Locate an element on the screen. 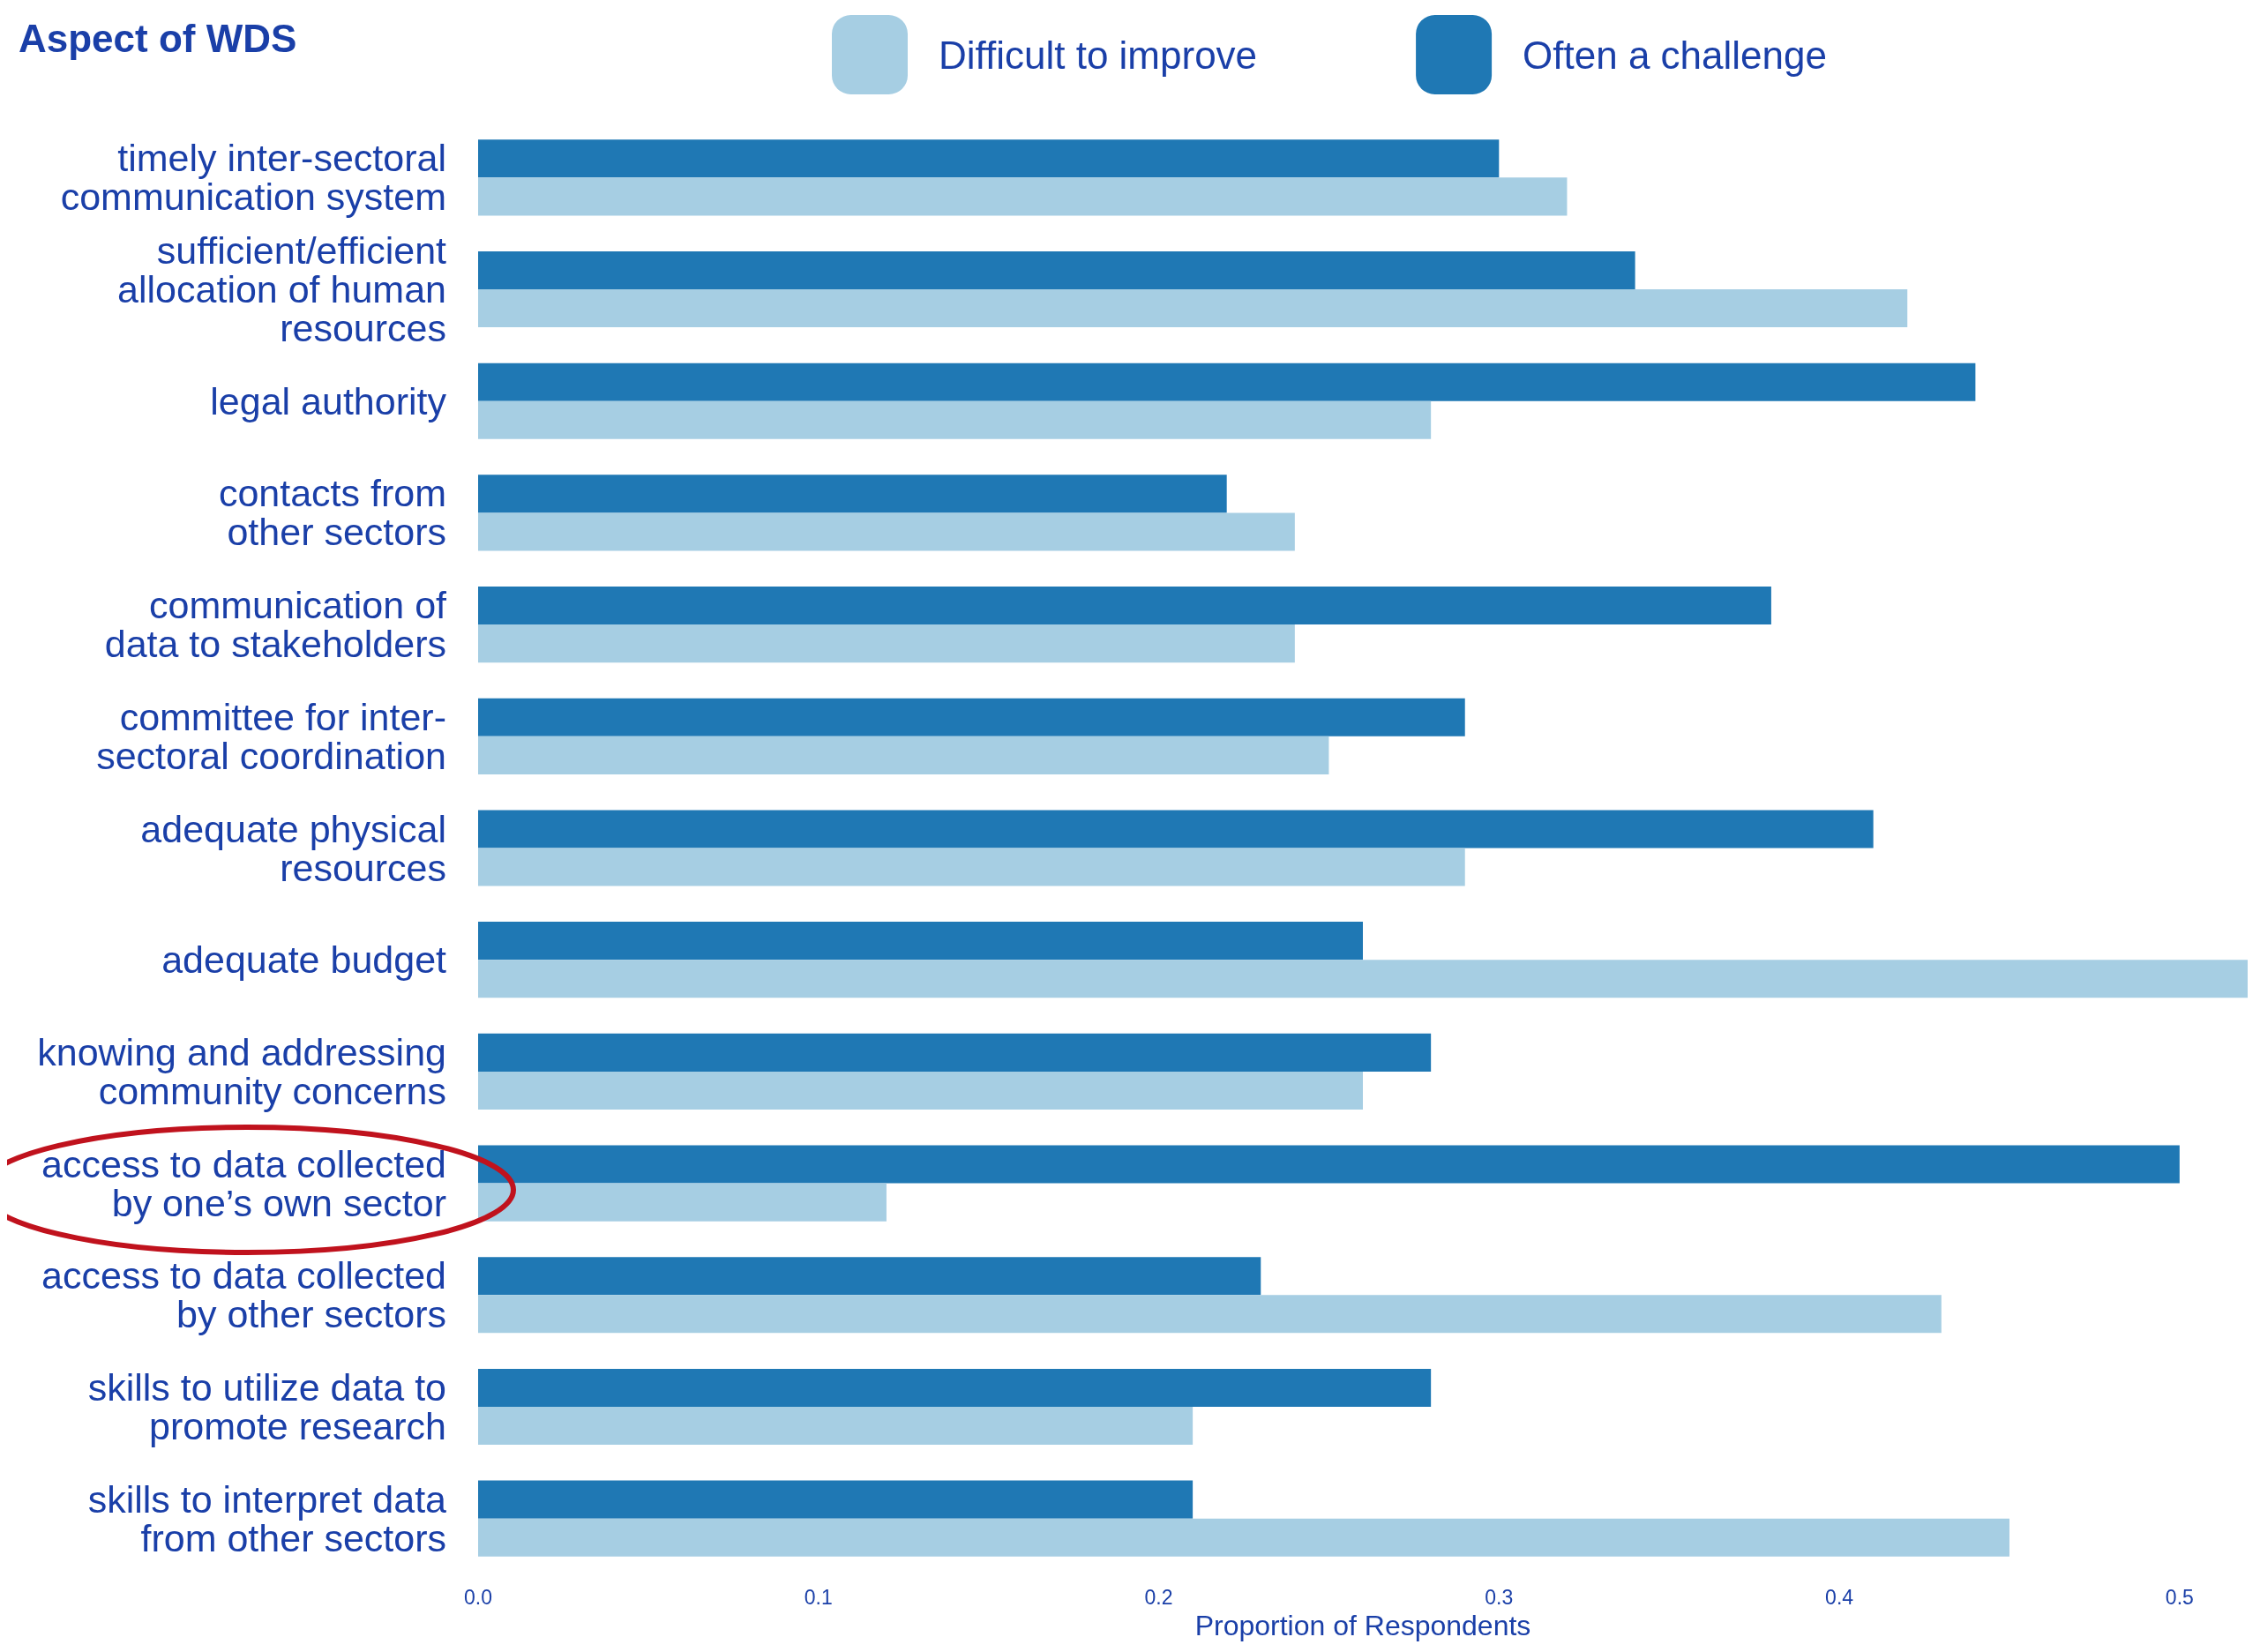 This screenshot has height=1652, width=2260. y-tick-label: adequate budget is located at coordinates (304, 960).